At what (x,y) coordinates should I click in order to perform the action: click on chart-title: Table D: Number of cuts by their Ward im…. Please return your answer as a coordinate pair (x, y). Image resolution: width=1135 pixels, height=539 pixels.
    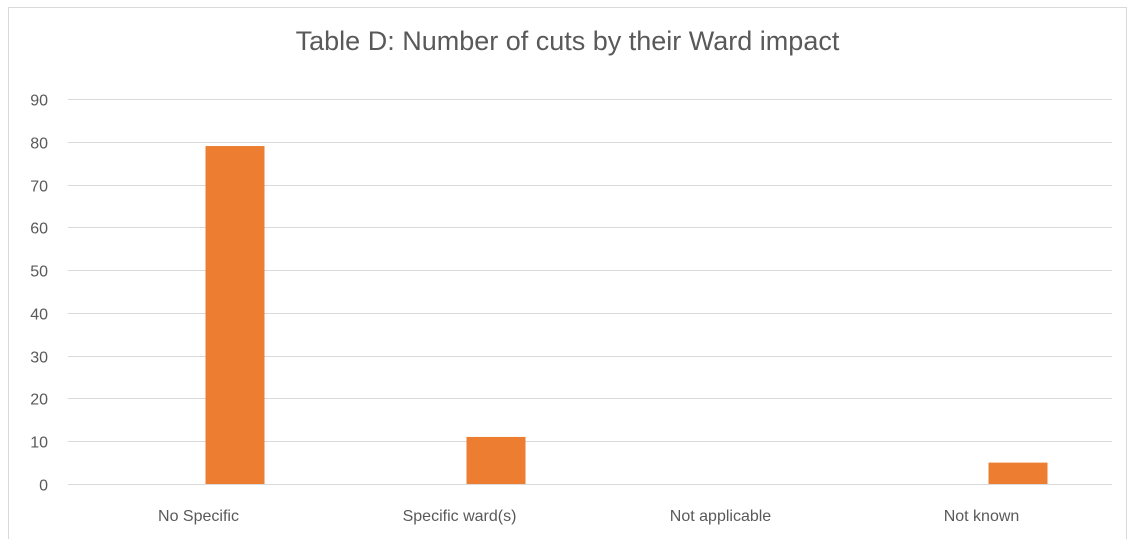
    Looking at the image, I should click on (567, 41).